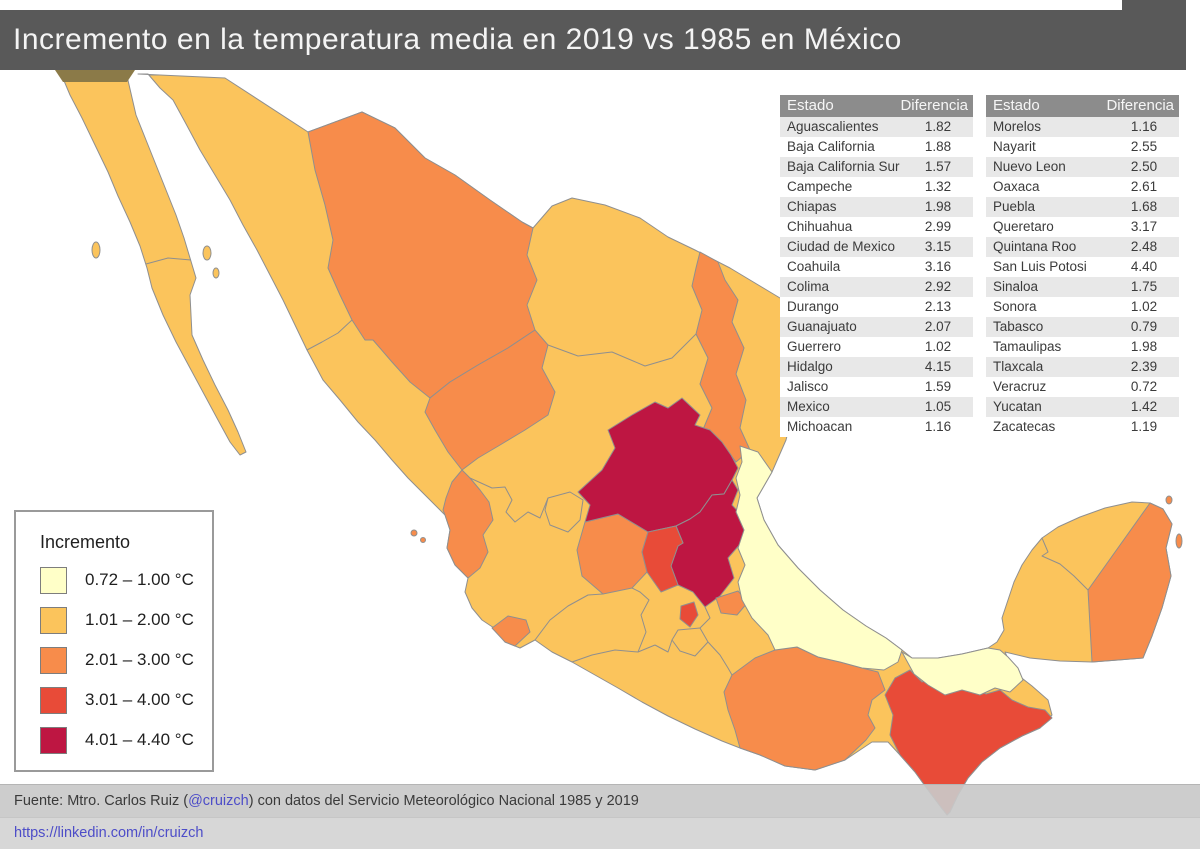 The image size is (1200, 849). Describe the element at coordinates (1082, 167) in the screenshot. I see `table-row: Nuevo Leon 2.50` at that location.